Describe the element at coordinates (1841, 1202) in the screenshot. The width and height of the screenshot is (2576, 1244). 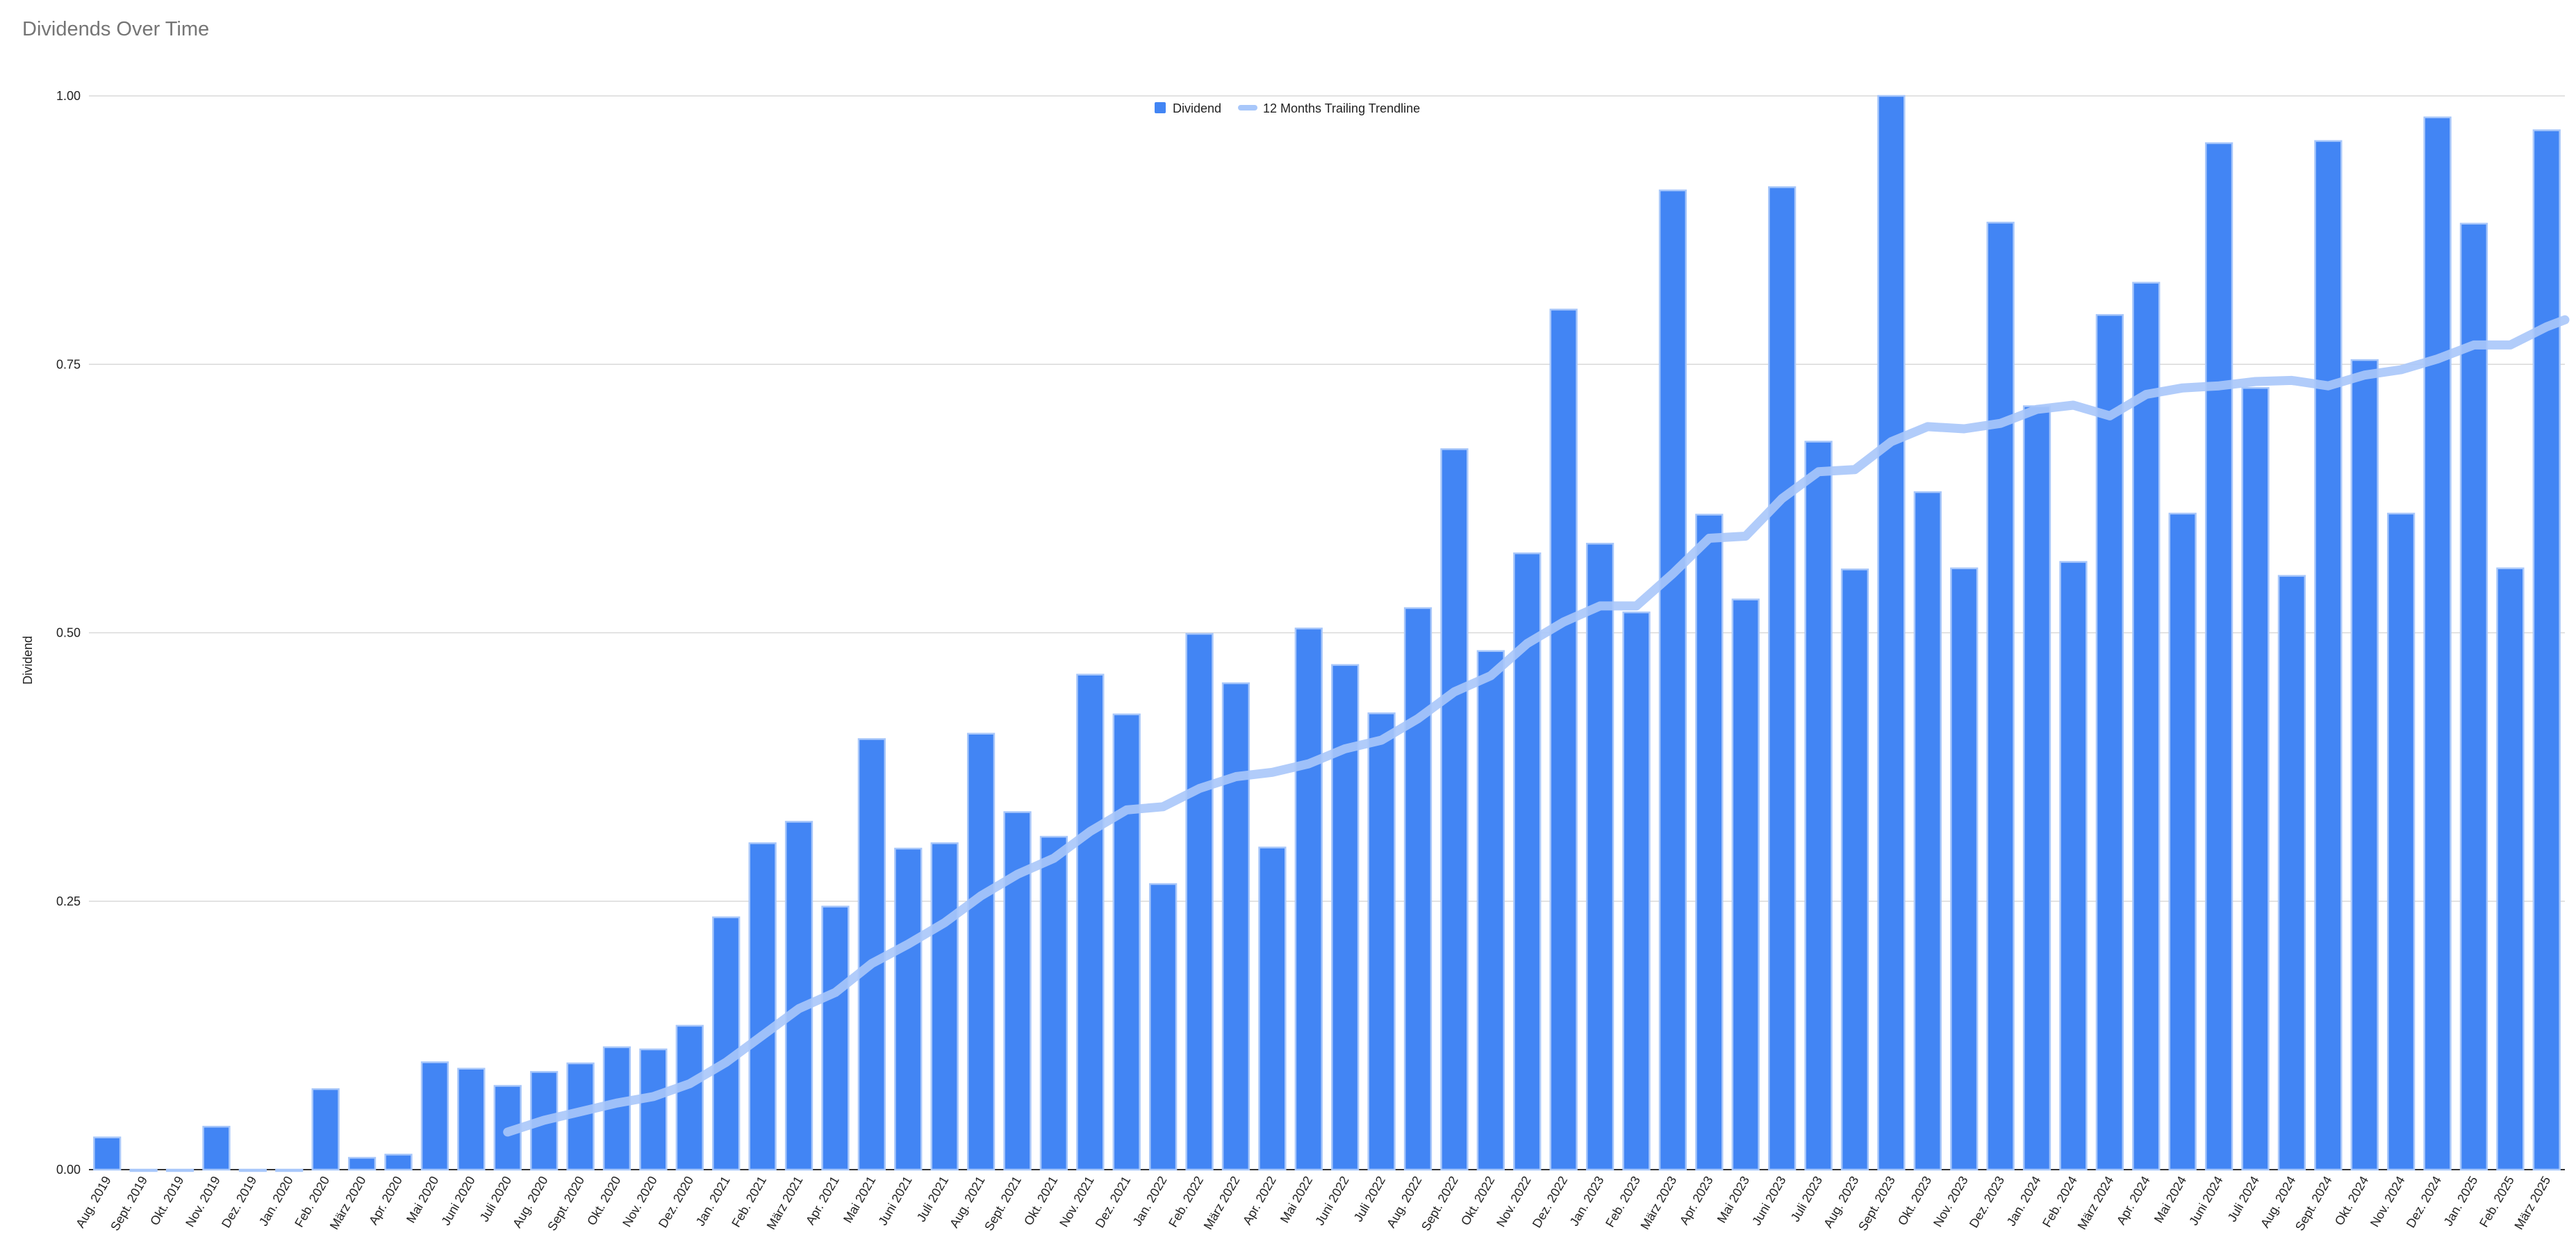
I see `x-tick-label: Aug. 2023` at that location.